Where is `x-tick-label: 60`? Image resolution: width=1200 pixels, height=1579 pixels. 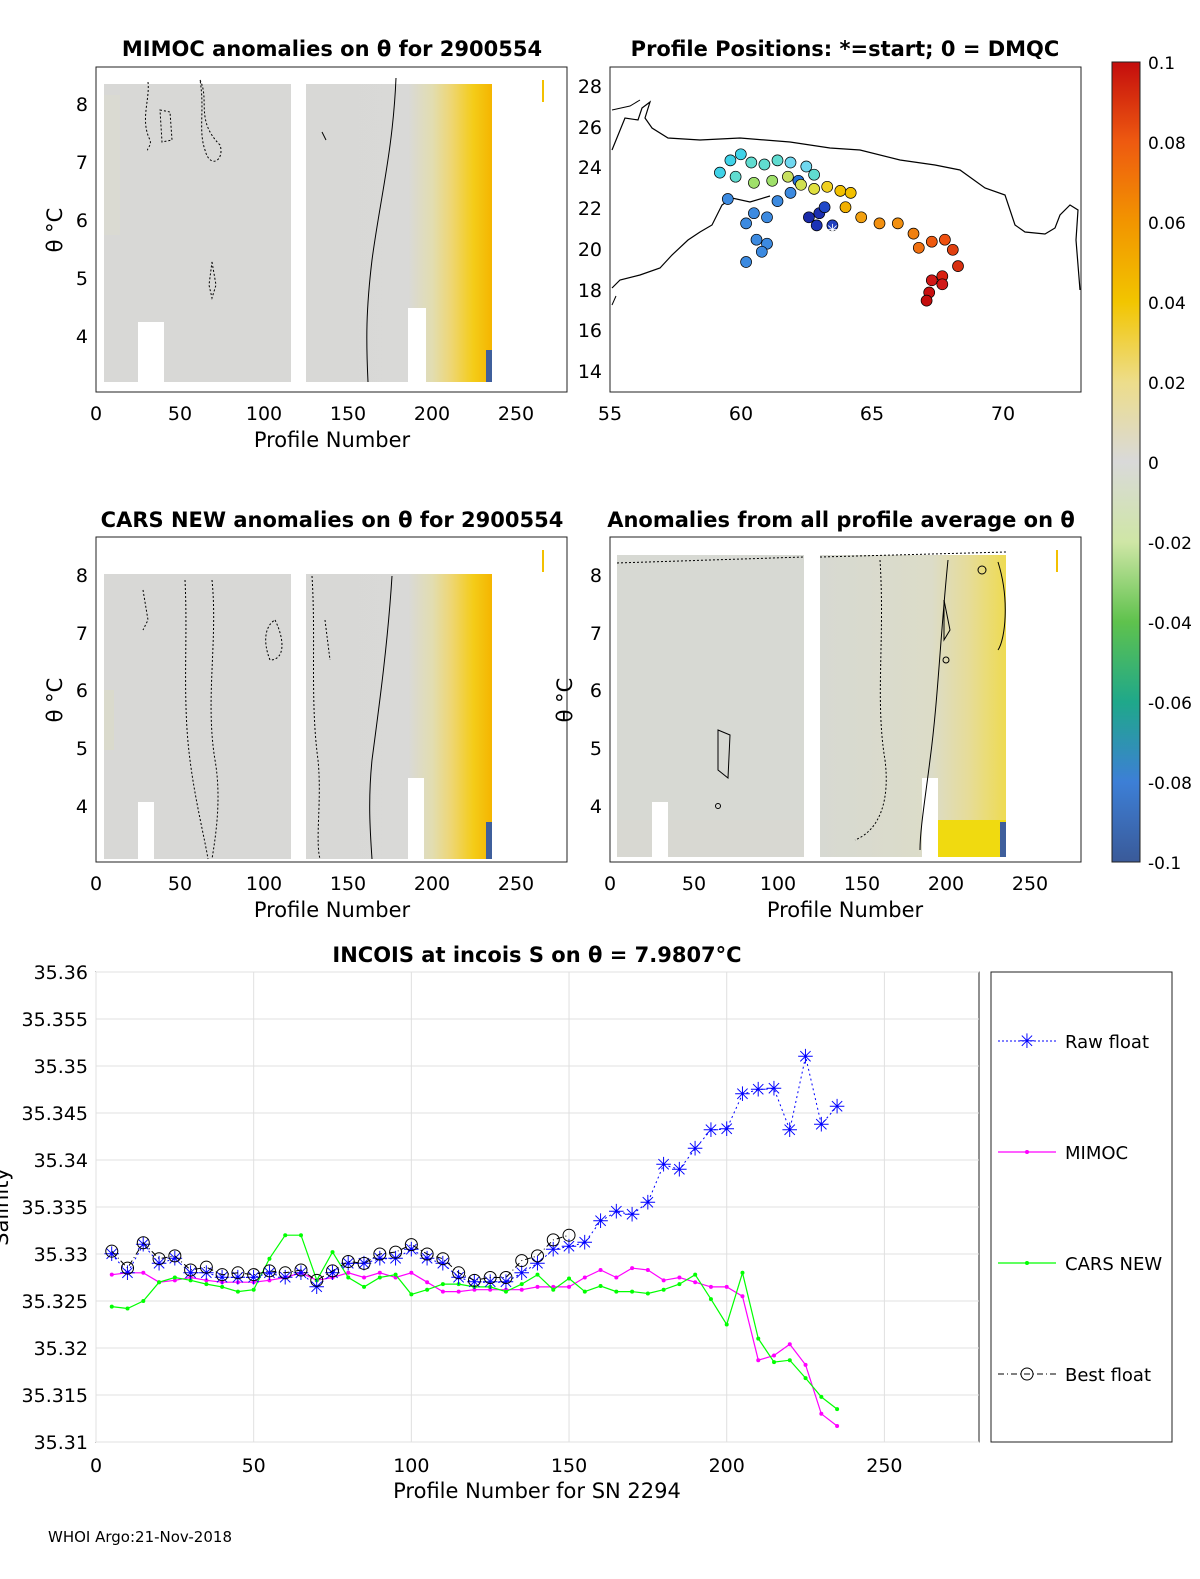 x-tick-label: 60 is located at coordinates (741, 414).